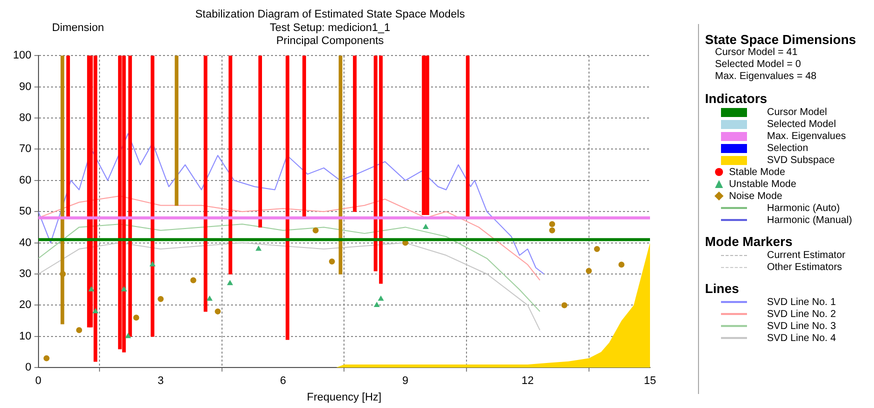 This screenshot has height=408, width=874. What do you see at coordinates (803, 208) in the screenshot?
I see `text: Harmonic (Auto)` at bounding box center [803, 208].